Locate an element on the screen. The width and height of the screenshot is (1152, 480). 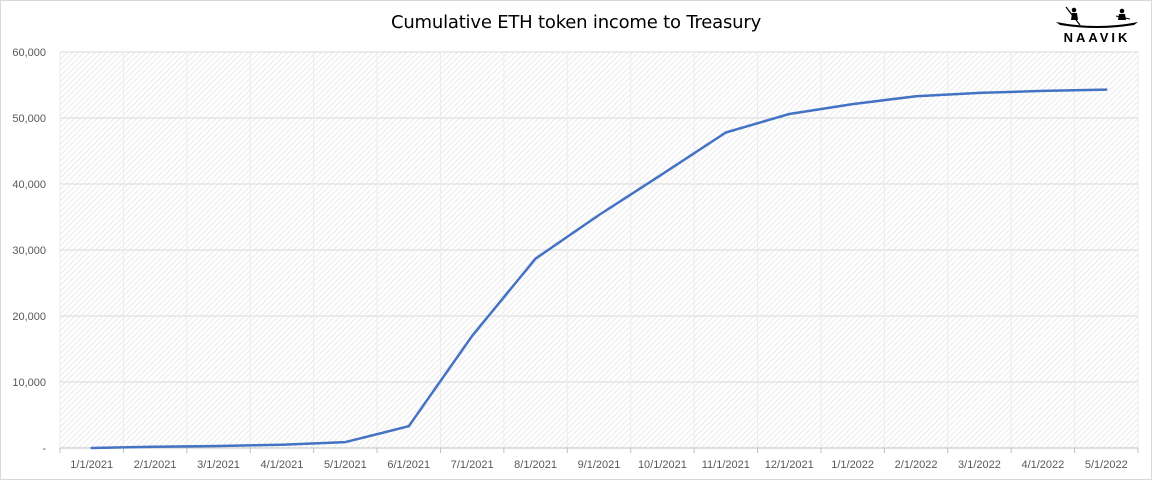
x-tick-label: 1/1/2022 is located at coordinates (852, 465).